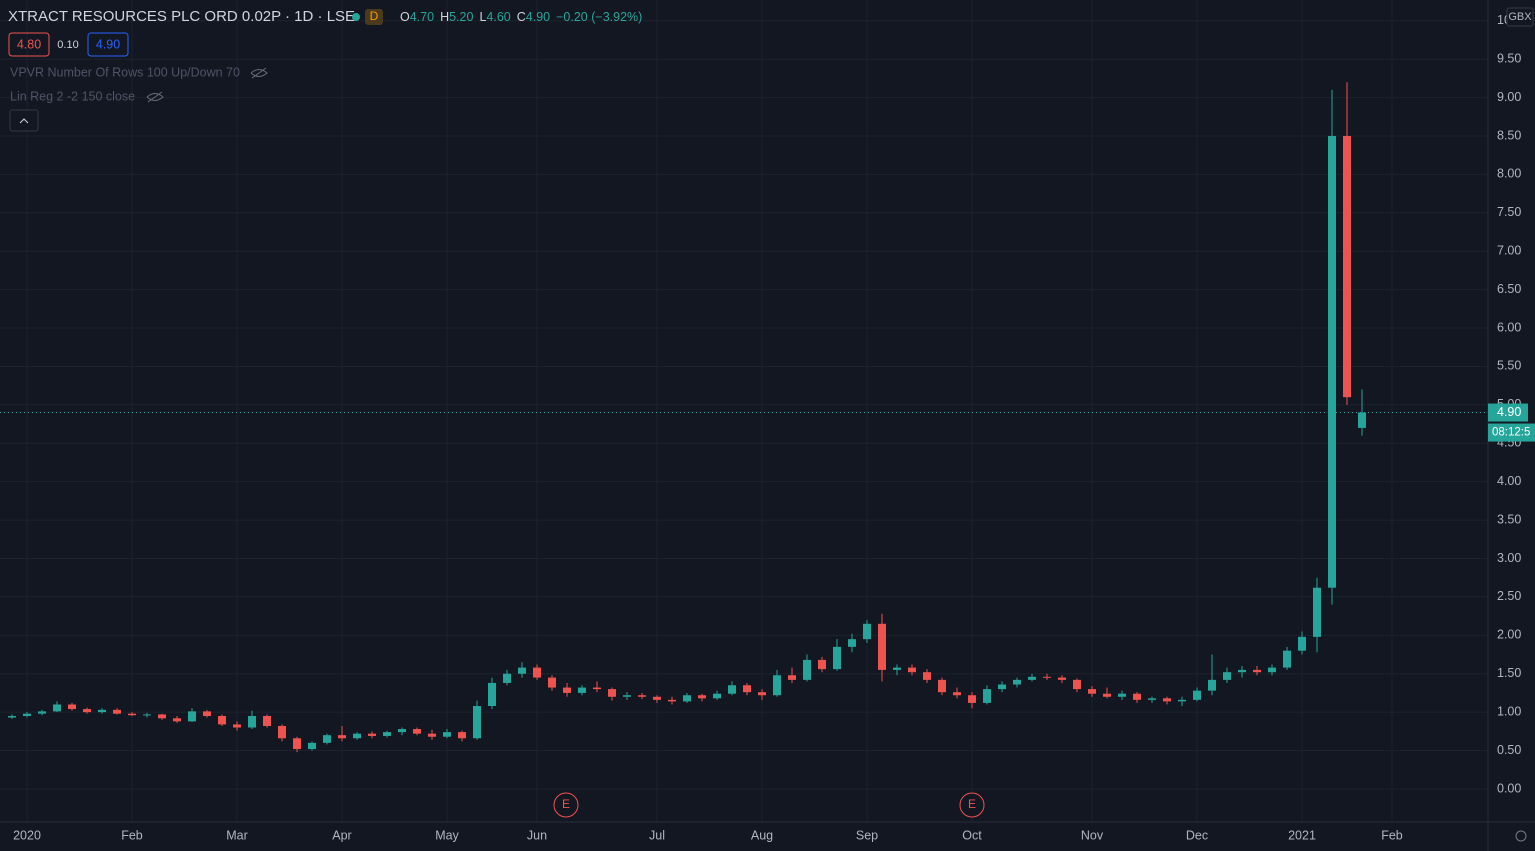  I want to click on ohlc: O4.70 H5.20 L4.60 C4.90 −0.20 (−3.92%), so click(521, 17).